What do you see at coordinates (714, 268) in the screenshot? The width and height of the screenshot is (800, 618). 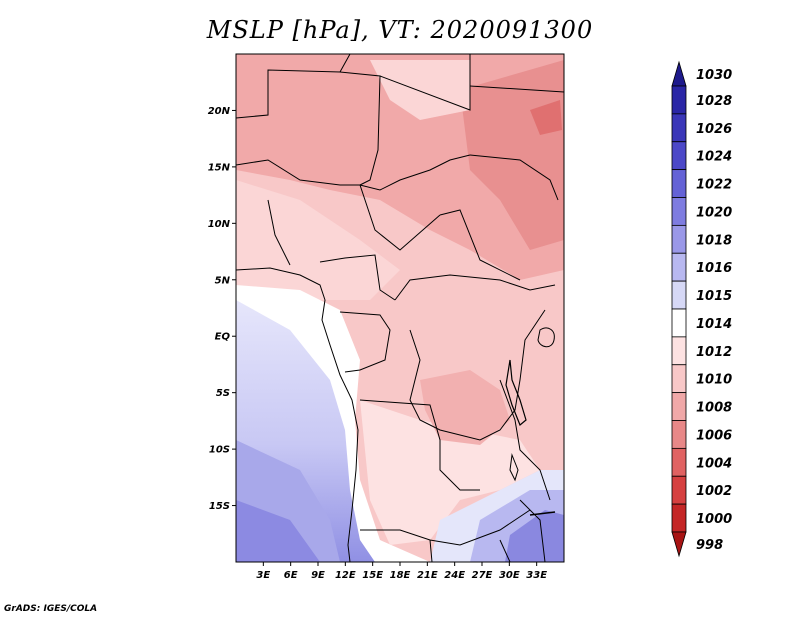 I see `colorbar-label: 1016` at bounding box center [714, 268].